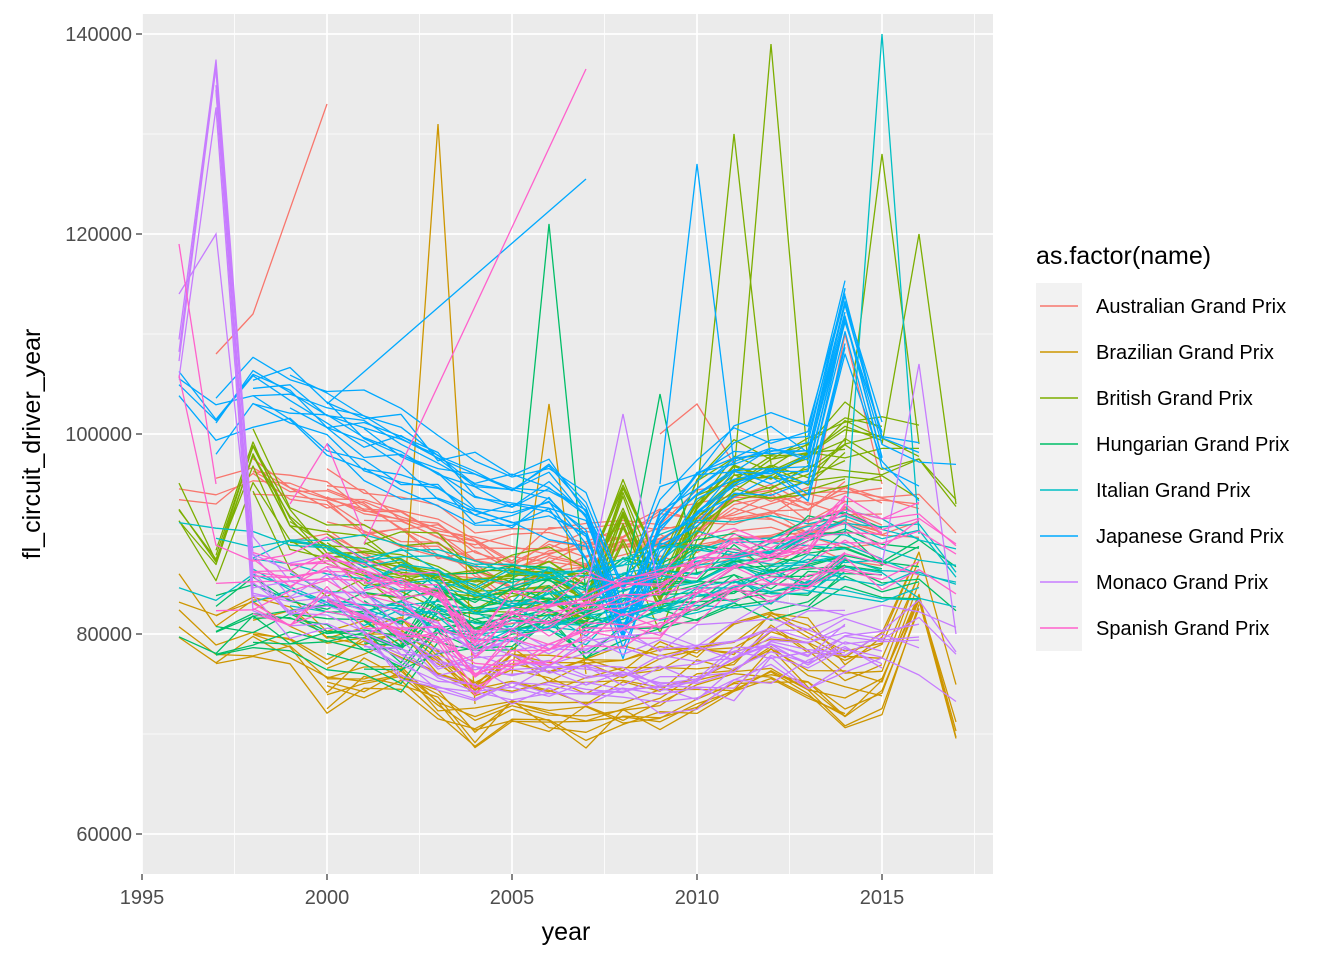 The image size is (1344, 960). Describe the element at coordinates (697, 898) in the screenshot. I see `x-tick-label: 2010` at that location.